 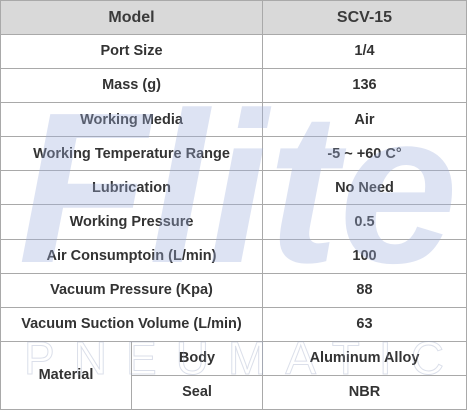 What do you see at coordinates (364, 256) in the screenshot?
I see `row-value: 100` at bounding box center [364, 256].